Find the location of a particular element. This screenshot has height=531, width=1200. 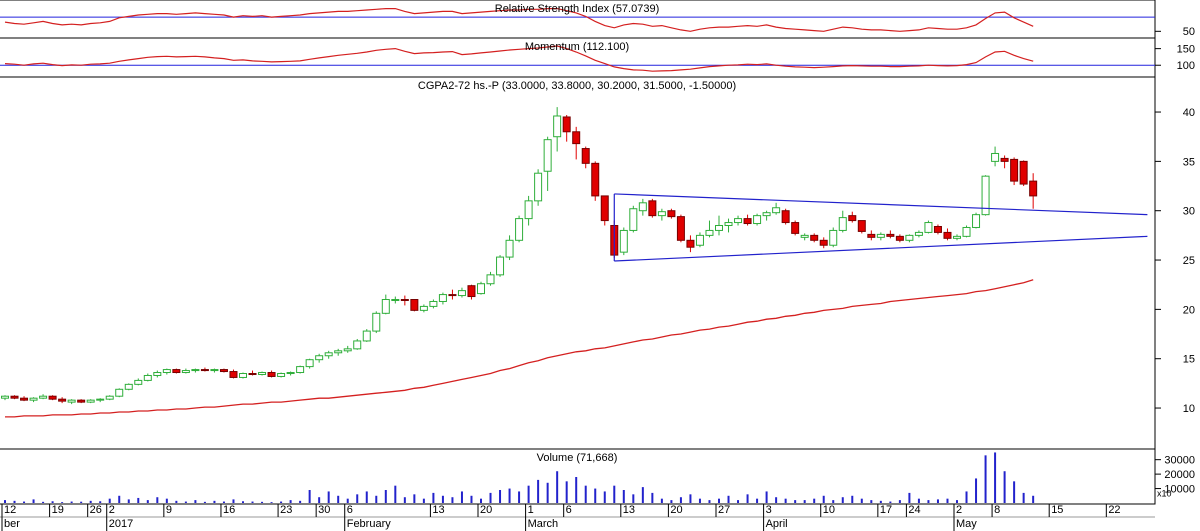

x-tick-label: 27 is located at coordinates (724, 510).